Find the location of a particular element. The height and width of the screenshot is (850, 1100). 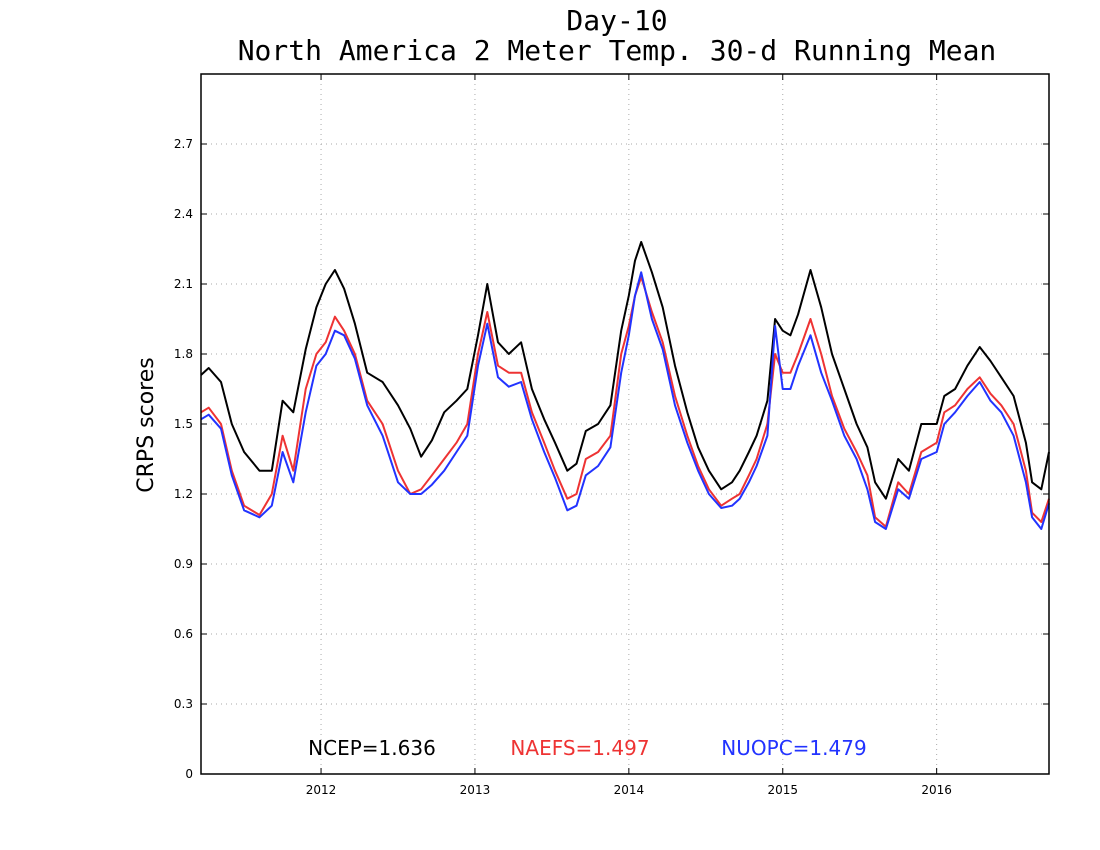

y-tick-label: 1.2 is located at coordinates (183, 494).